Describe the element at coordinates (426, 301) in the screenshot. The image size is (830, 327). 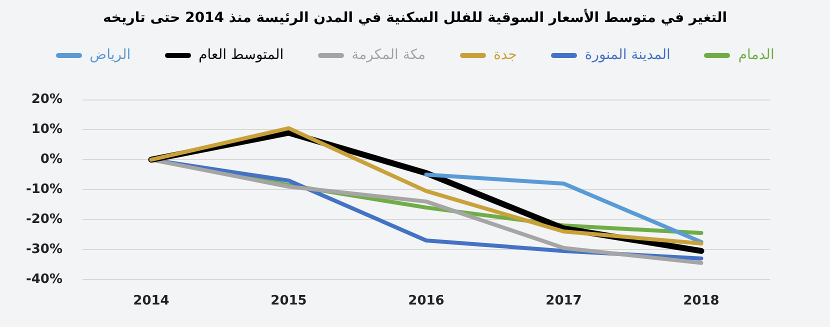
I see `x-tick-label: 2016` at that location.